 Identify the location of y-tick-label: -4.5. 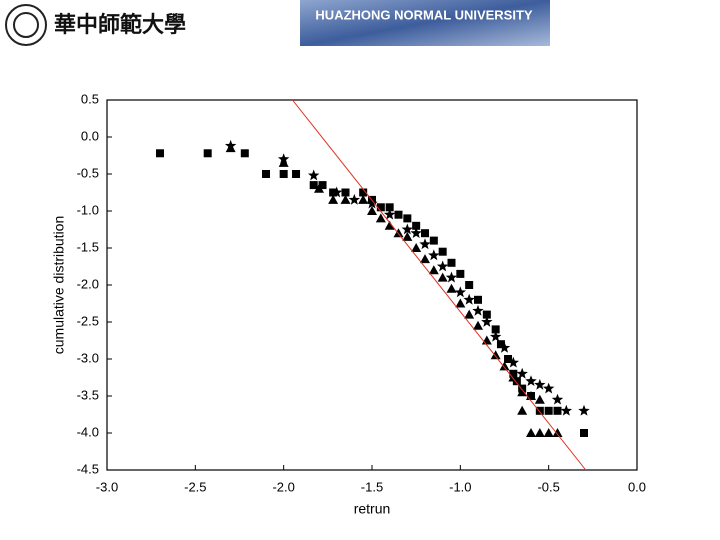
(88, 468).